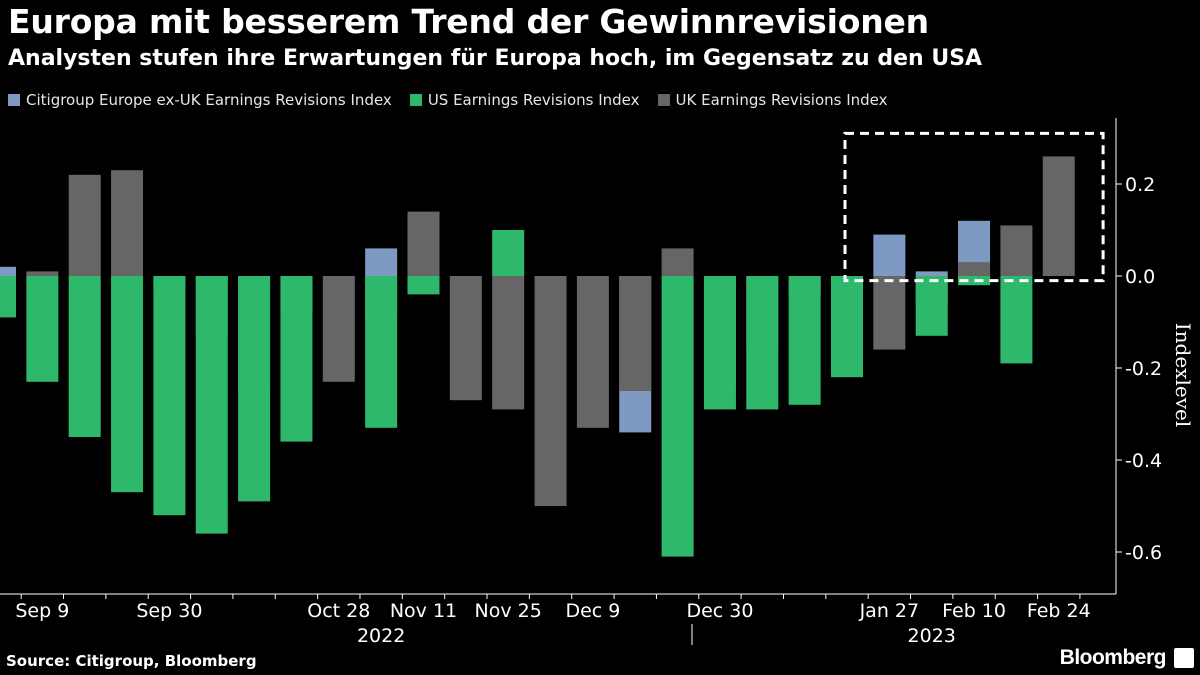 This screenshot has width=1200, height=675. Describe the element at coordinates (42, 611) in the screenshot. I see `x-tick-label: Sep 9` at that location.